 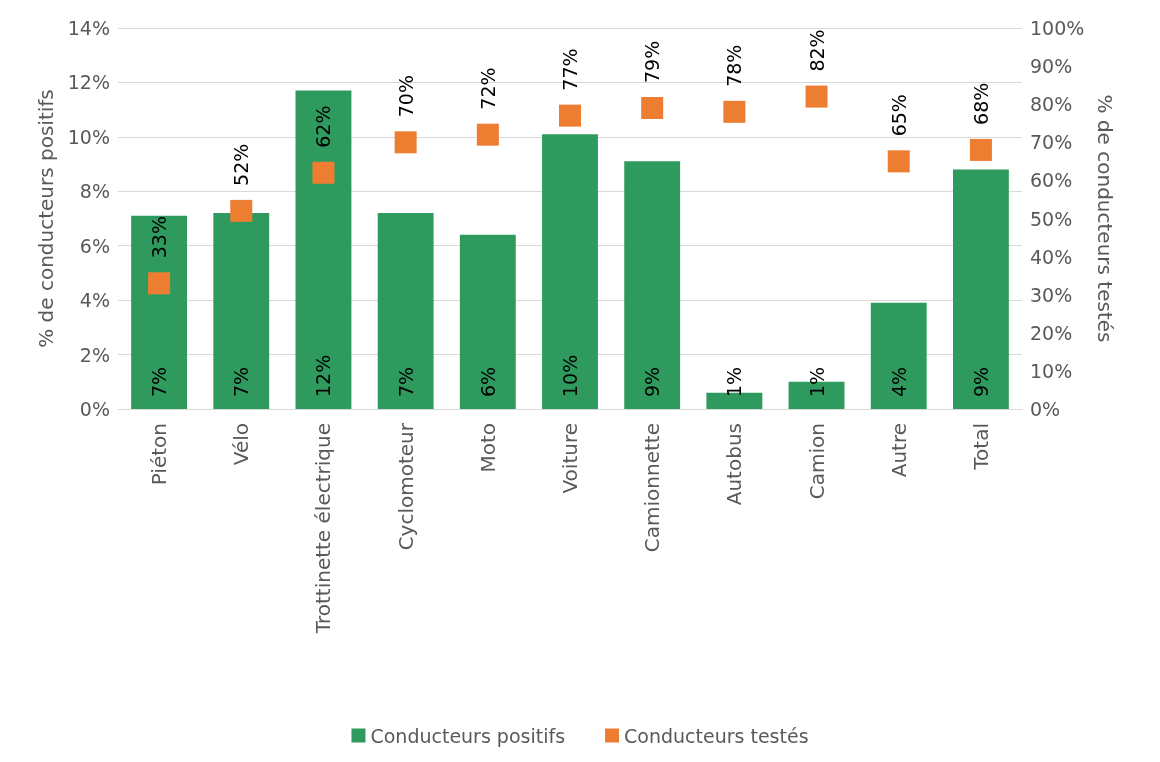 What do you see at coordinates (1057, 28) in the screenshot?
I see `y2-tick-label: 100%` at bounding box center [1057, 28].